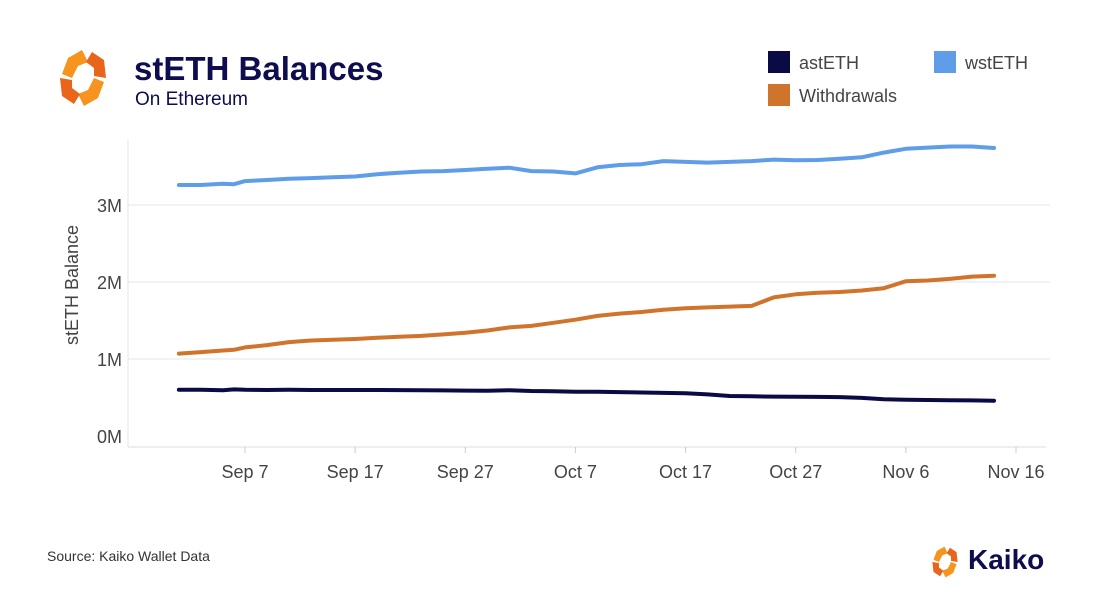 This screenshot has width=1100, height=600. What do you see at coordinates (109, 206) in the screenshot?
I see `y-tick-label: 3M` at bounding box center [109, 206].